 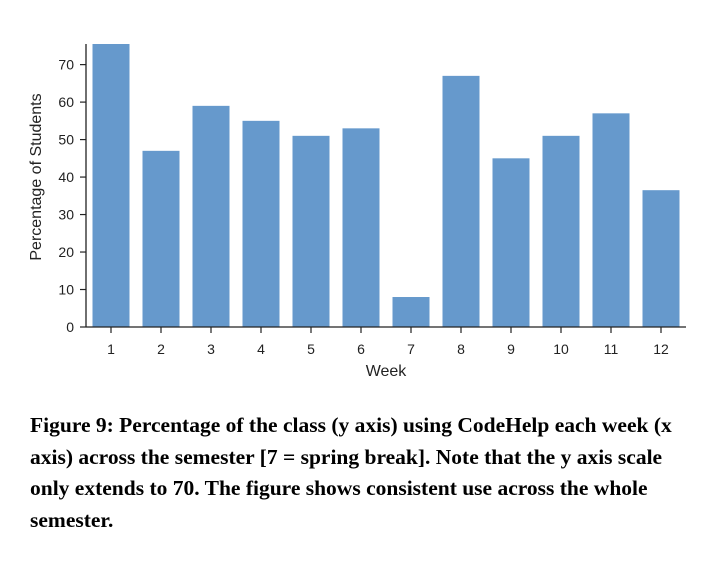 What do you see at coordinates (66, 140) in the screenshot?
I see `y-tick-label: 50` at bounding box center [66, 140].